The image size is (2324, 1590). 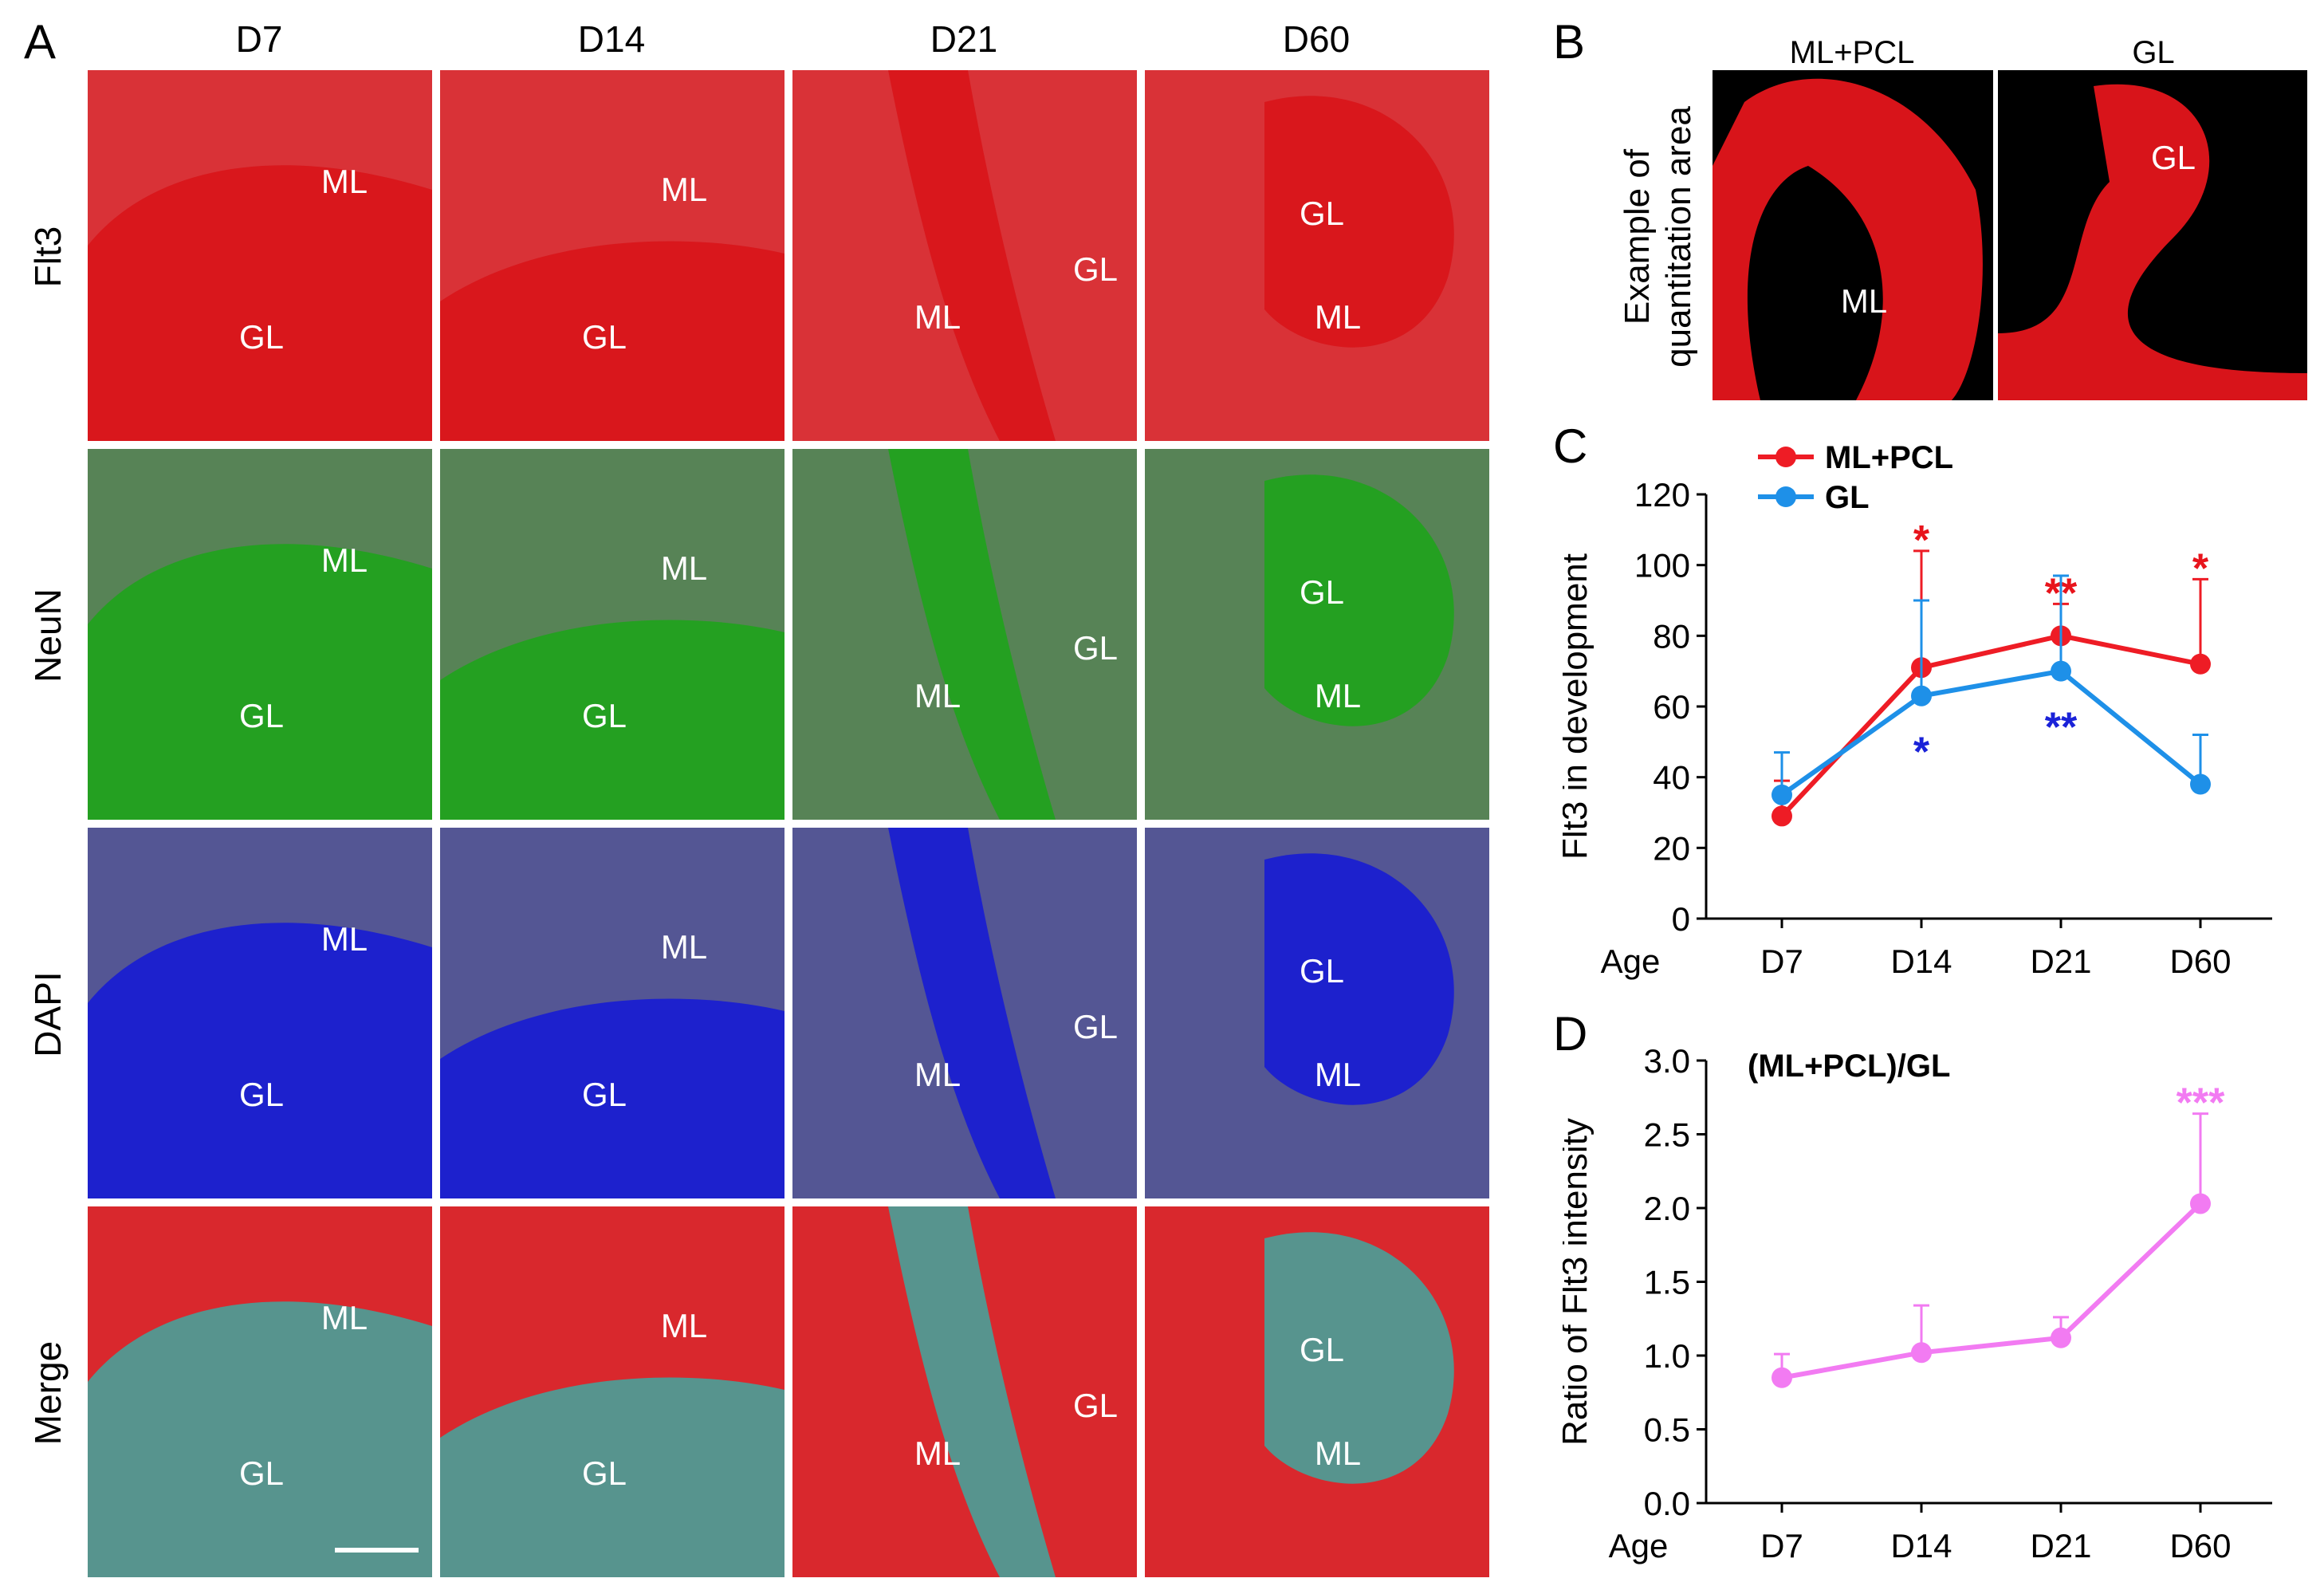 I want to click on micrograph-flt3-d7: ML GL, so click(x=260, y=255).